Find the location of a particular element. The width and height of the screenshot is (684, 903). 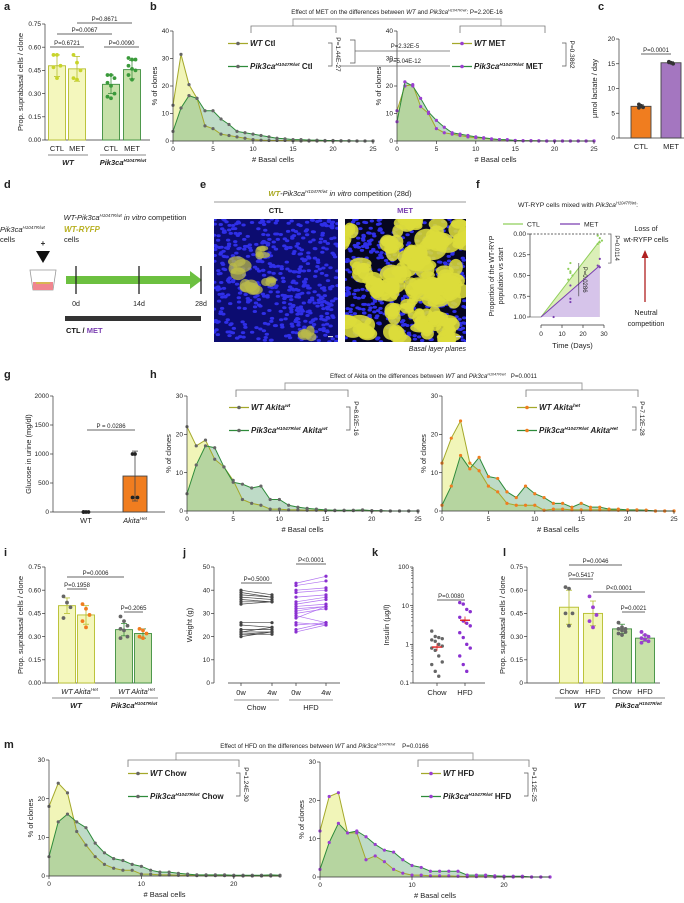

legend-label: Pik3caH1047R/wt Chow is located at coordinates (187, 796).